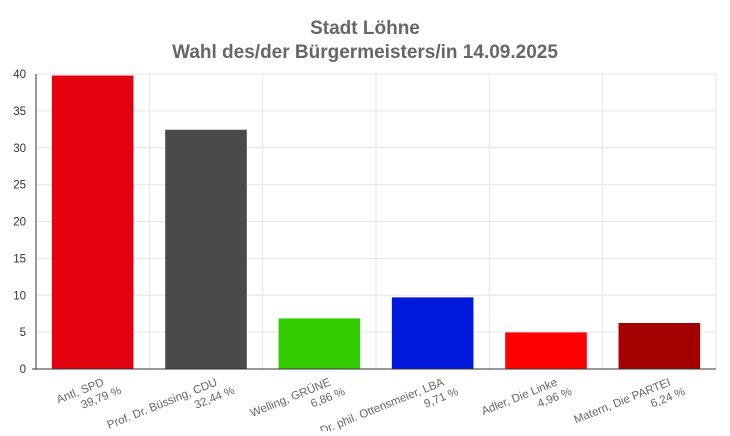 This screenshot has width=730, height=436. What do you see at coordinates (19, 296) in the screenshot?
I see `y-tick-label: 10` at bounding box center [19, 296].